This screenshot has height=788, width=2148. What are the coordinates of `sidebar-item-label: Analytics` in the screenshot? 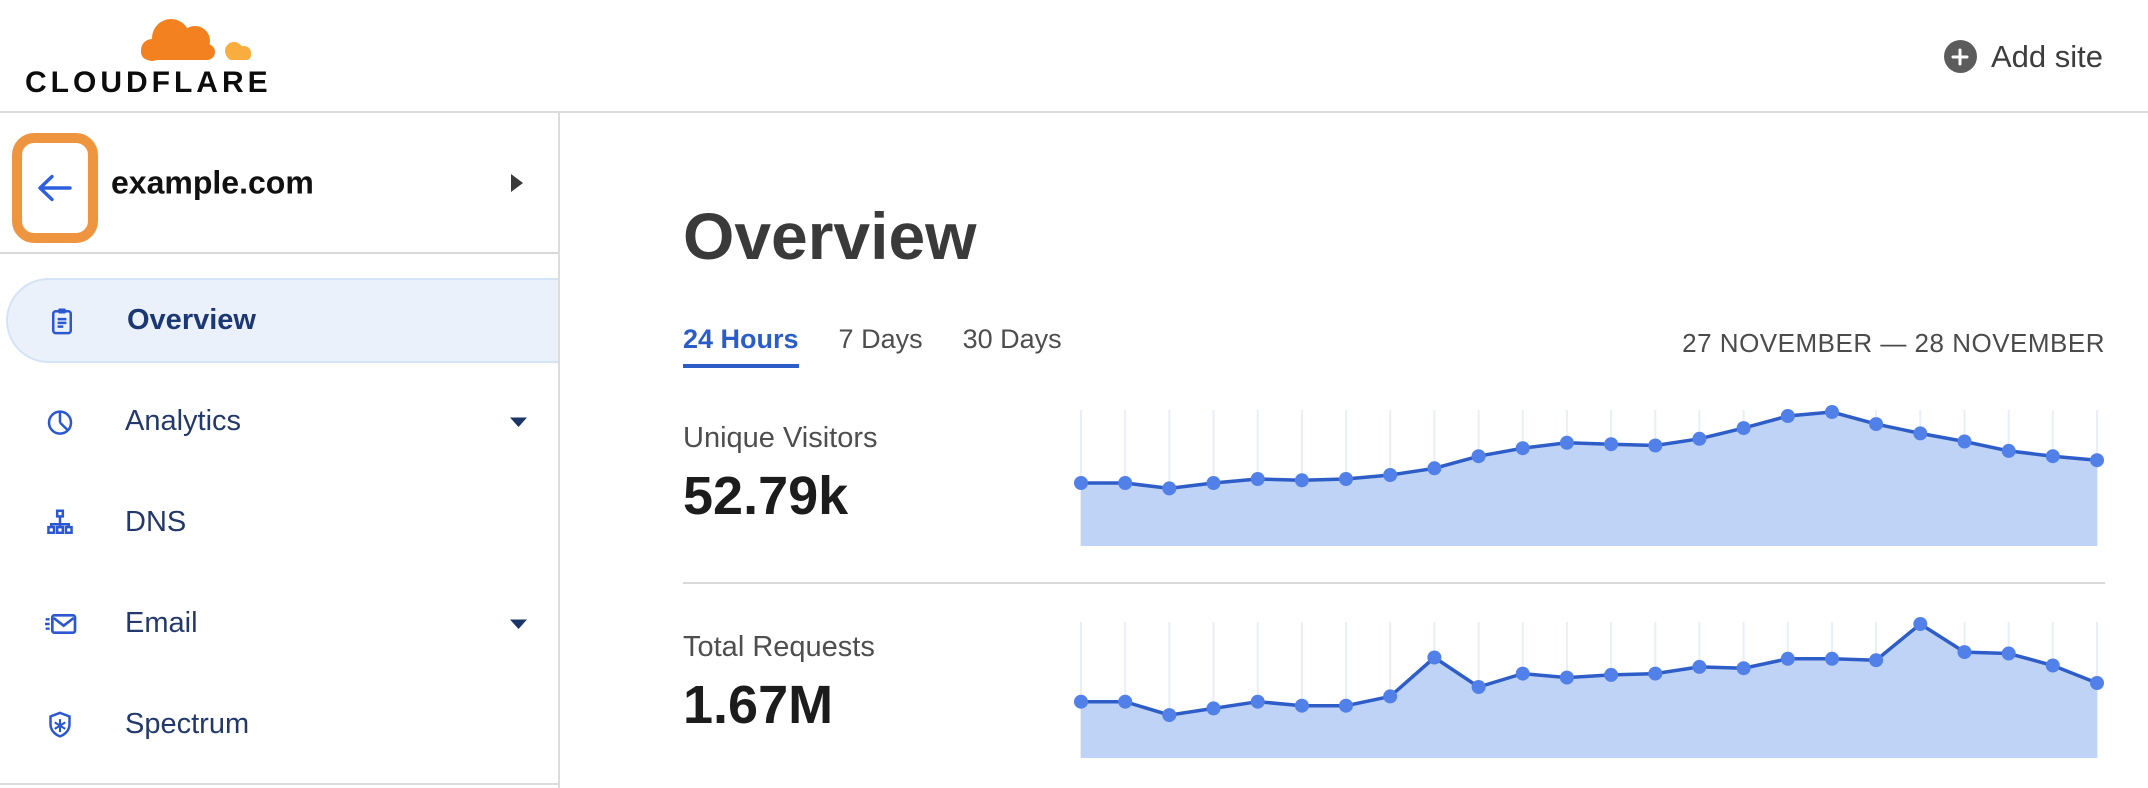 It's located at (183, 421).